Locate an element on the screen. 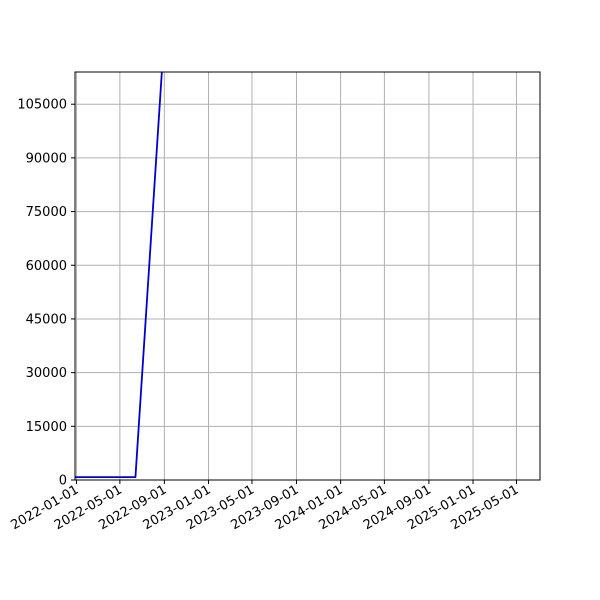  y-tick-label: 75000 is located at coordinates (46, 212).